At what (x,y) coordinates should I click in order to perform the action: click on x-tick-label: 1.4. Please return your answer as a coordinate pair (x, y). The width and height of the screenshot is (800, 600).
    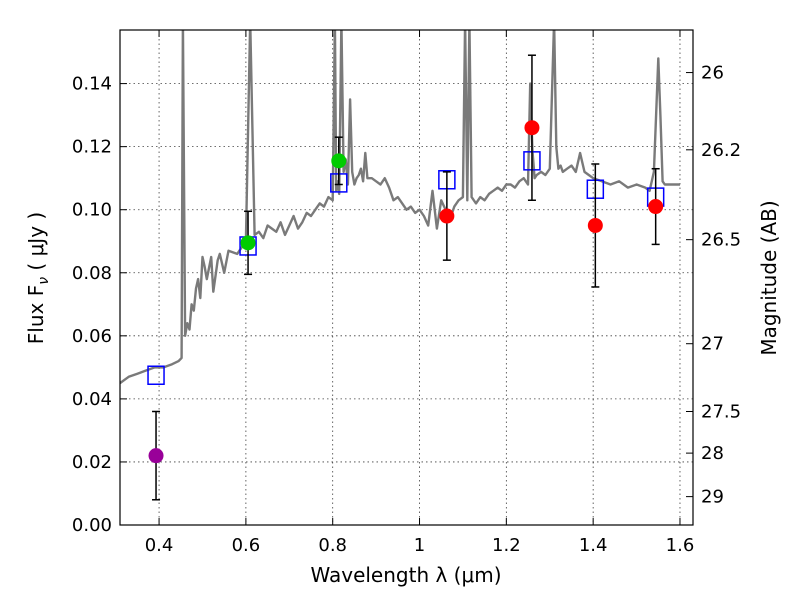
    Looking at the image, I should click on (593, 545).